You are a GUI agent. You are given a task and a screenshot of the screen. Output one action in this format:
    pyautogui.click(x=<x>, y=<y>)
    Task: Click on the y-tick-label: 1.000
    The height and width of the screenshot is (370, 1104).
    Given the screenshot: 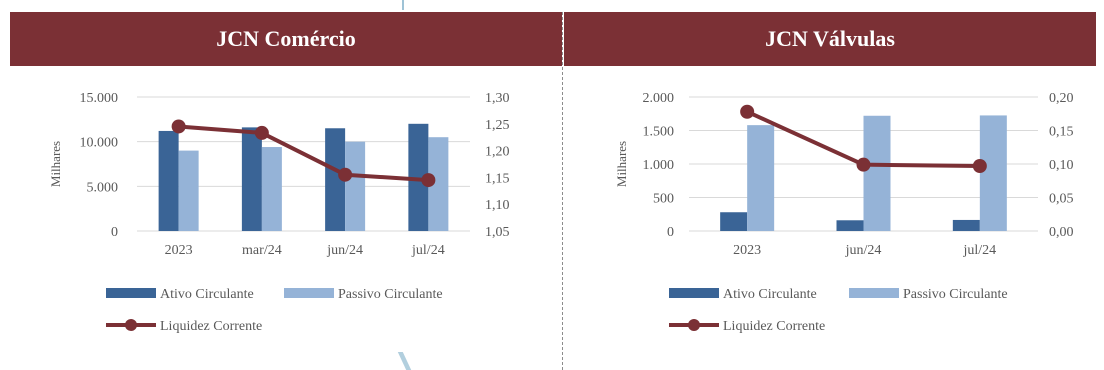 What is the action you would take?
    pyautogui.click(x=659, y=165)
    